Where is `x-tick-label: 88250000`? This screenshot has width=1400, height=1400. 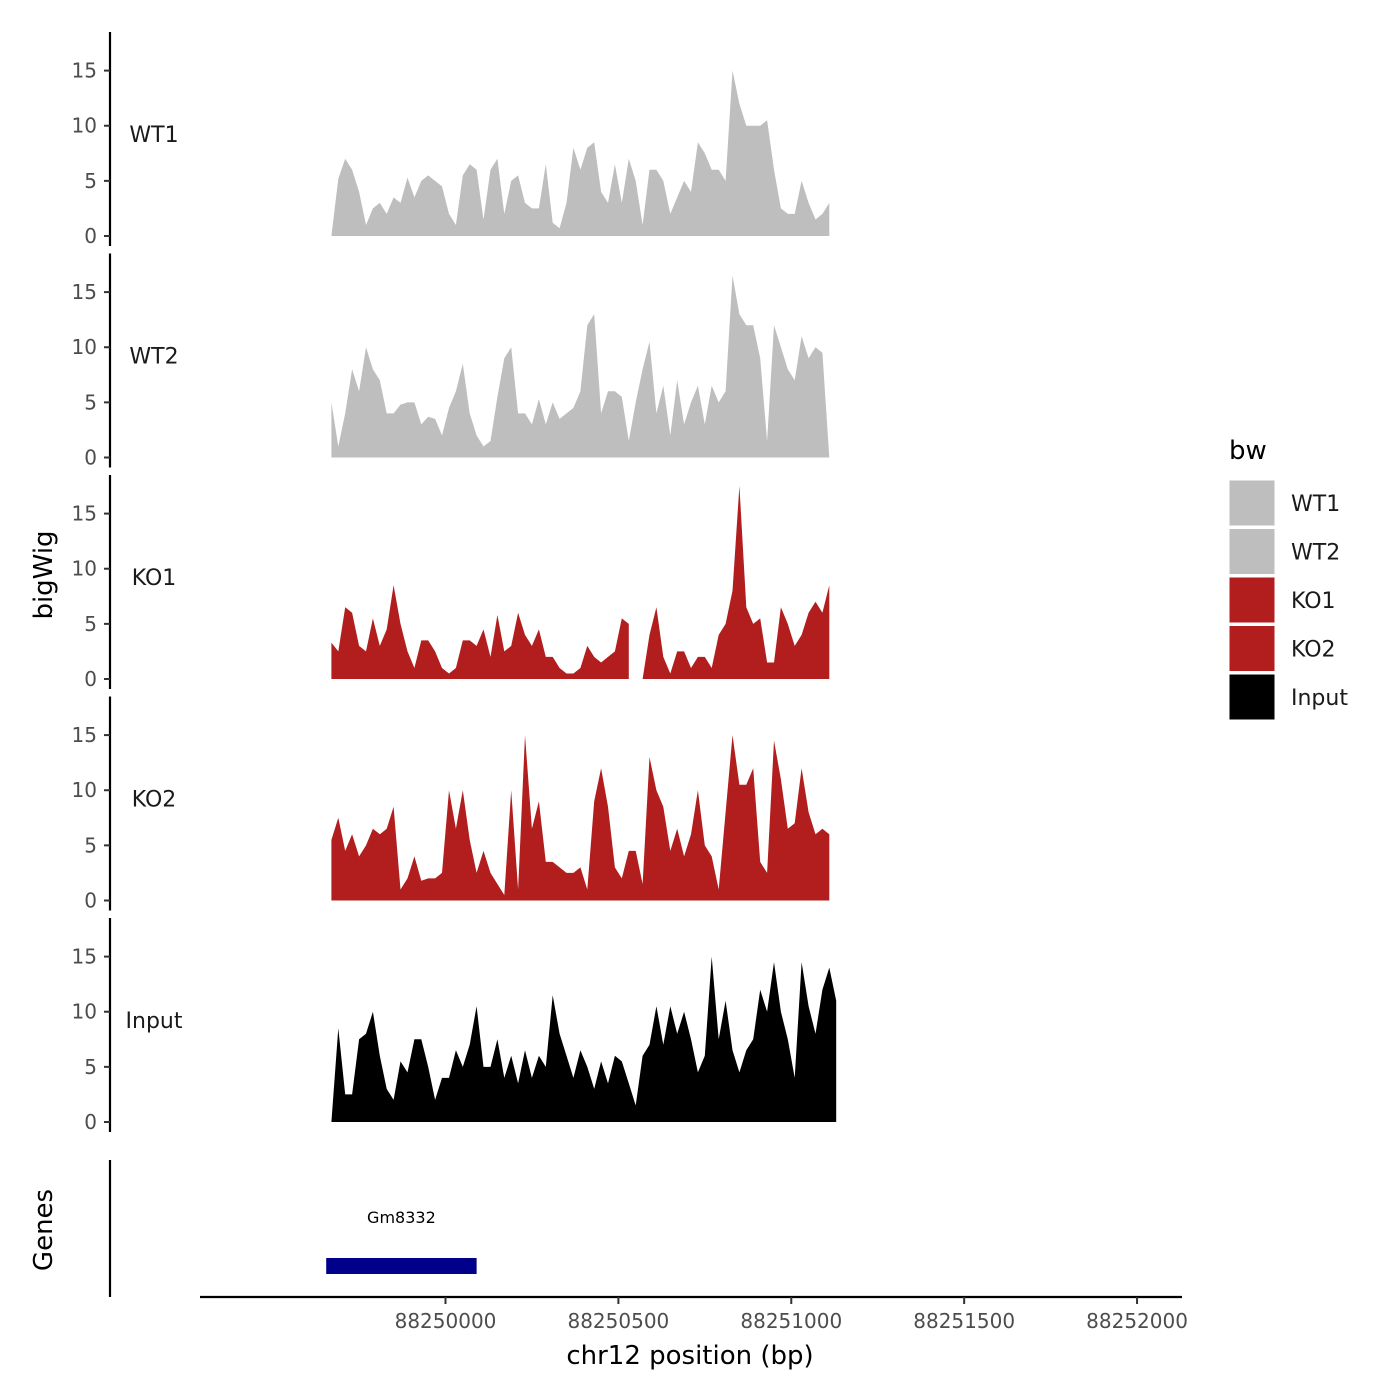 x-tick-label: 88250000 is located at coordinates (446, 1321).